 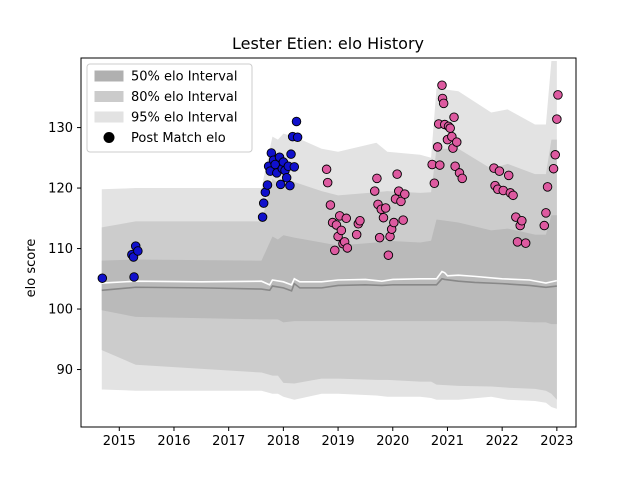 I want to click on x-tick-label-2020: 2020, so click(x=392, y=441).